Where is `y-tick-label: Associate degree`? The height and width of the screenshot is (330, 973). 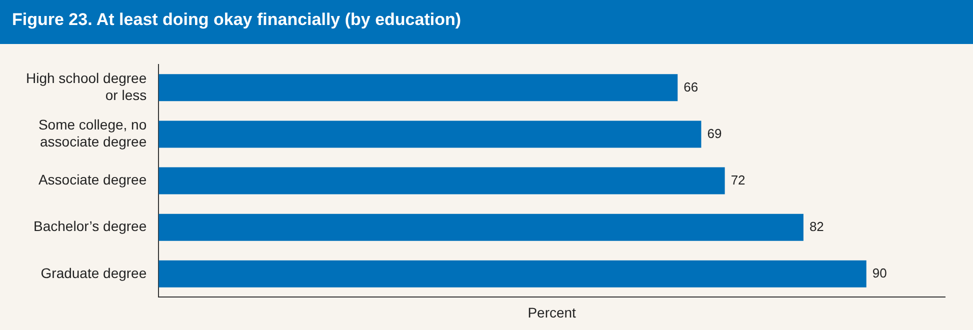
y-tick-label: Associate degree is located at coordinates (92, 180).